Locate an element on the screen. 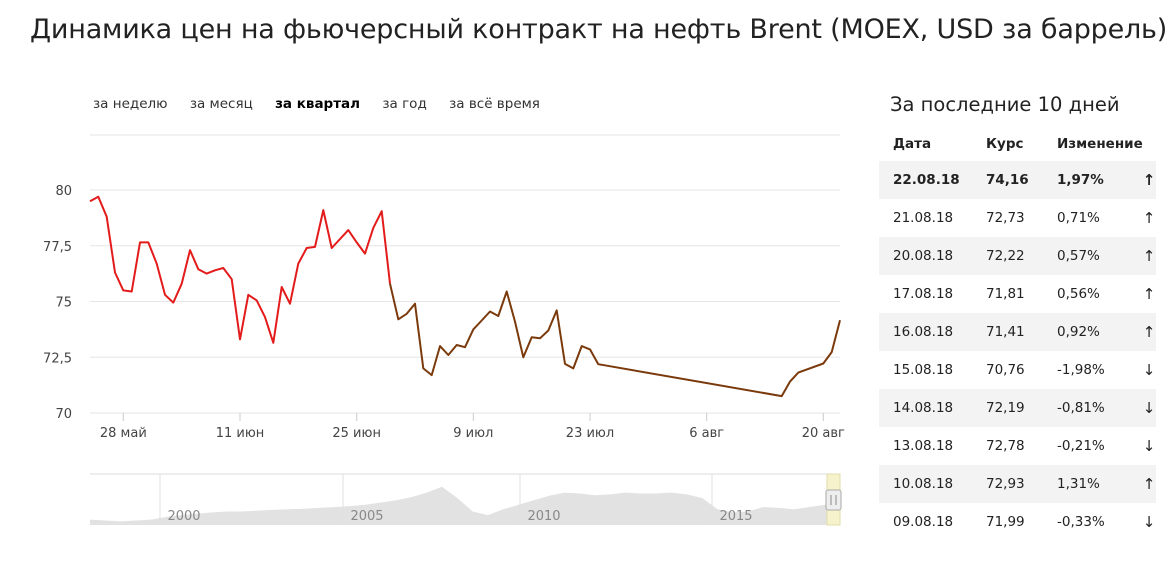  row-rate: 71,99 is located at coordinates (1005, 522).